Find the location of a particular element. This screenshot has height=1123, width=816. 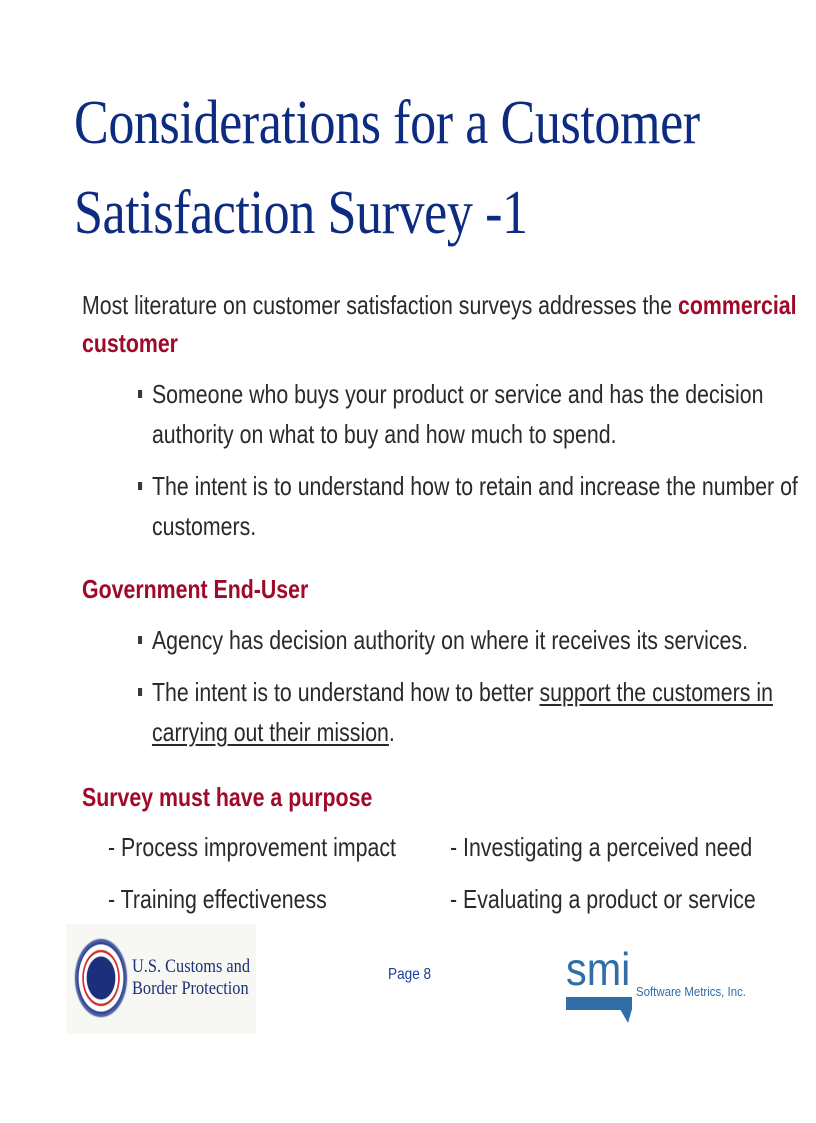

title-line-2: Satisfaction Survey -1 is located at coordinates (301, 213).